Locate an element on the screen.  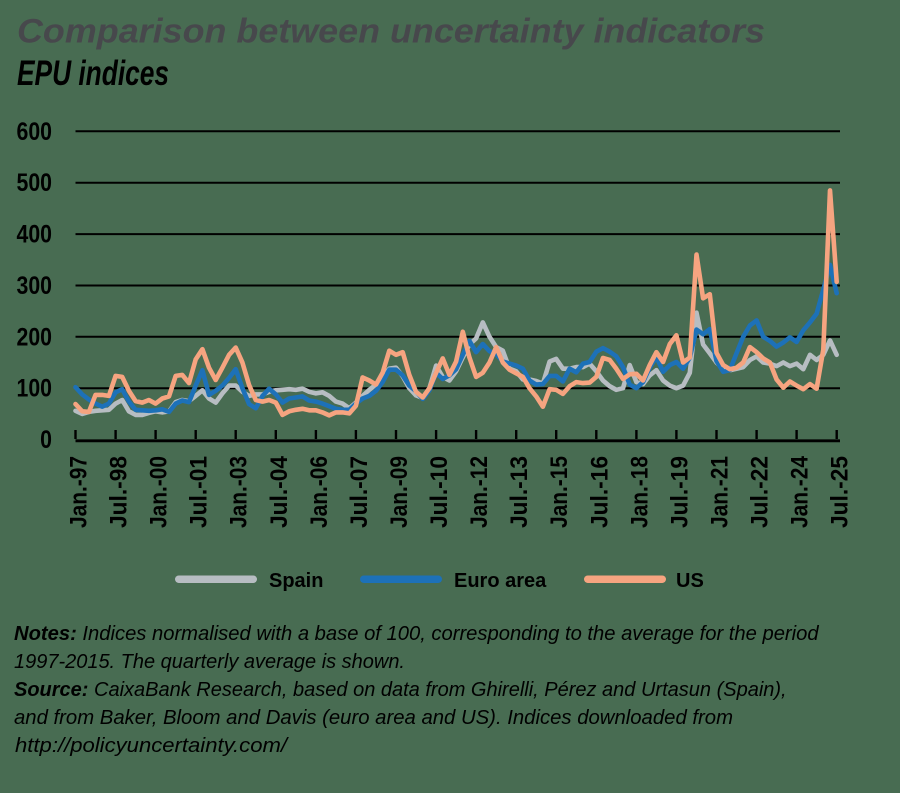
svg-text: Jul.-01 is located at coordinates (199, 492).